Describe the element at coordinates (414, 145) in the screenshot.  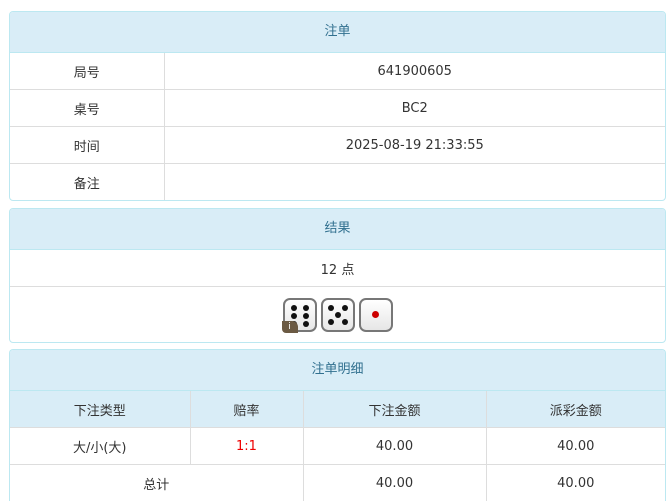
I see `time-value: 2025-08-19 21:33:55` at that location.